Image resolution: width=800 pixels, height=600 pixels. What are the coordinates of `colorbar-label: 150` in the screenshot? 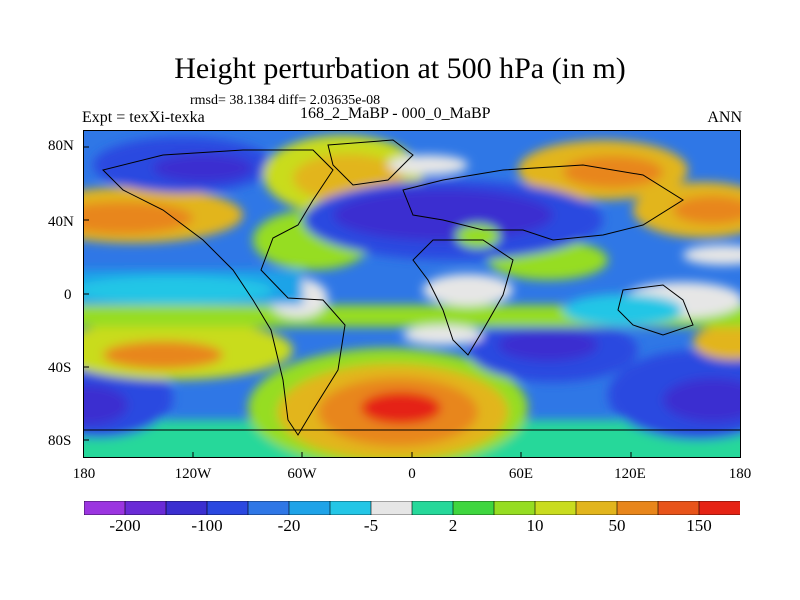 It's located at (699, 525).